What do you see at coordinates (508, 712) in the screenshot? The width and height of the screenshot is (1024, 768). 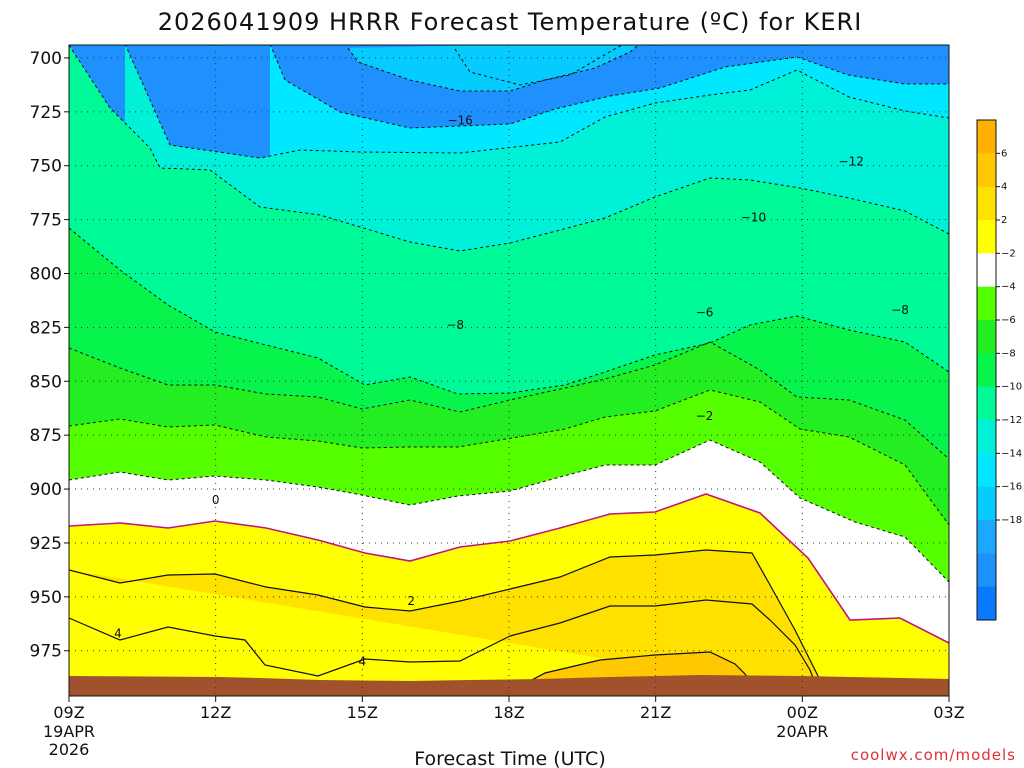 I see `x-tick-label: 18Z` at bounding box center [508, 712].